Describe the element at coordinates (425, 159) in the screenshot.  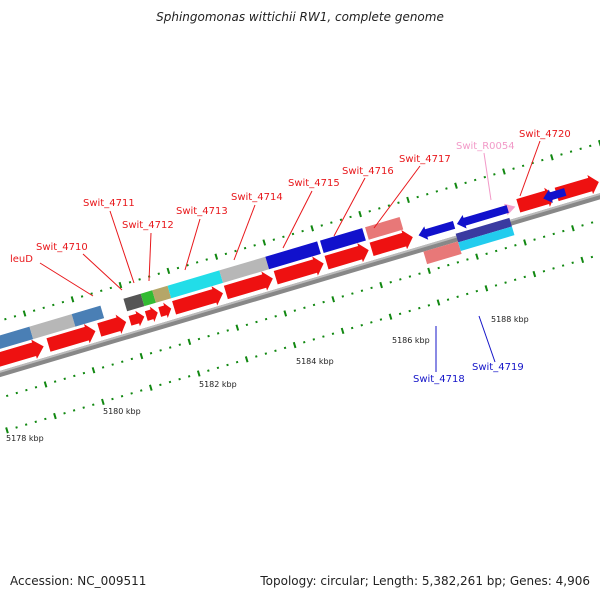
I see `gene-label: Swit_4717` at that location.